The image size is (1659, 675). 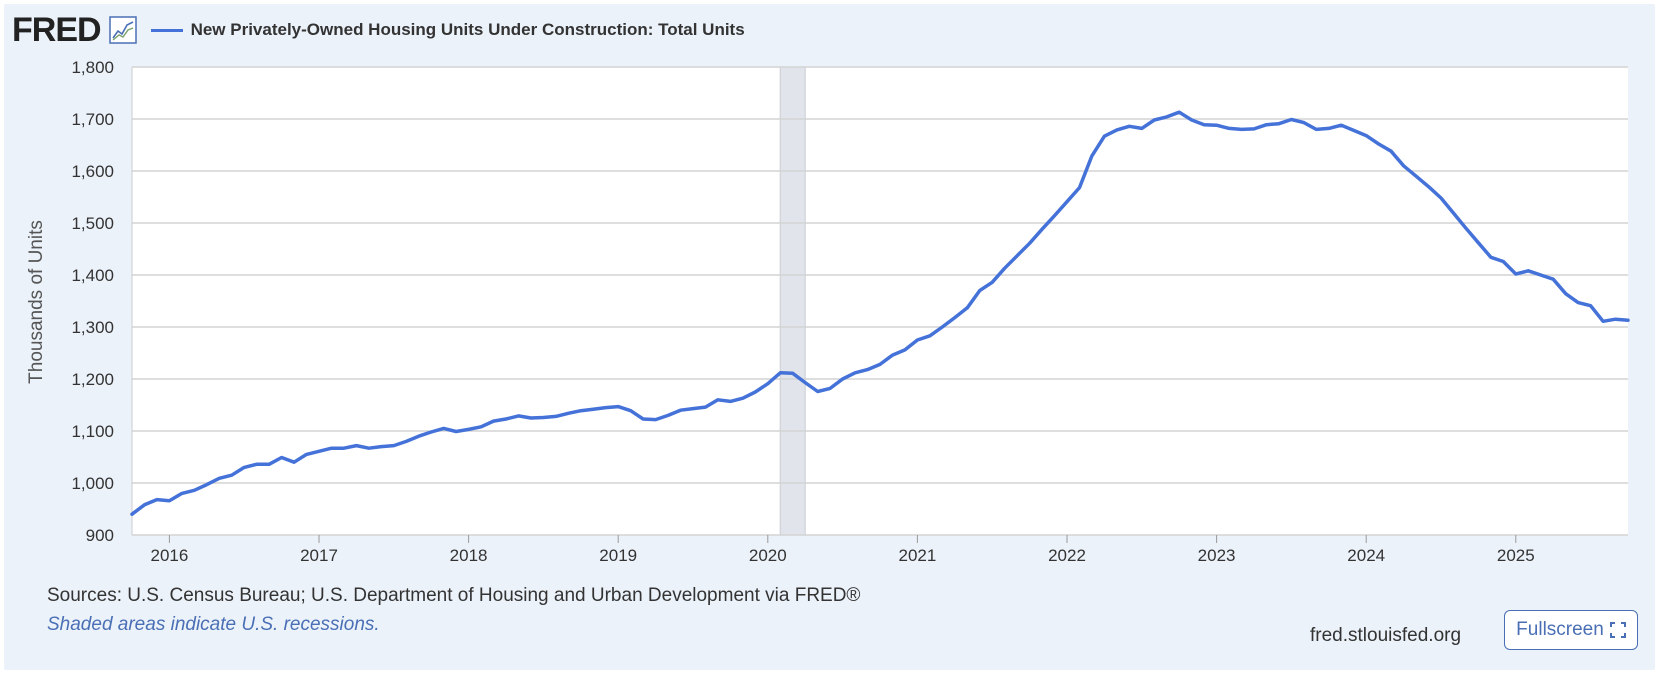 I want to click on x-tick-label: 2018, so click(x=469, y=555).